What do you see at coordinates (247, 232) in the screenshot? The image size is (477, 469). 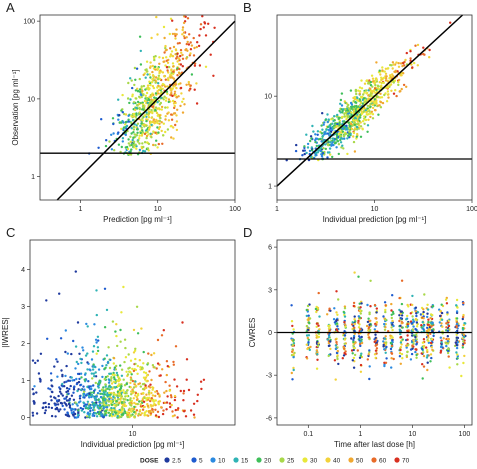 I see `panel-label: D` at bounding box center [247, 232].